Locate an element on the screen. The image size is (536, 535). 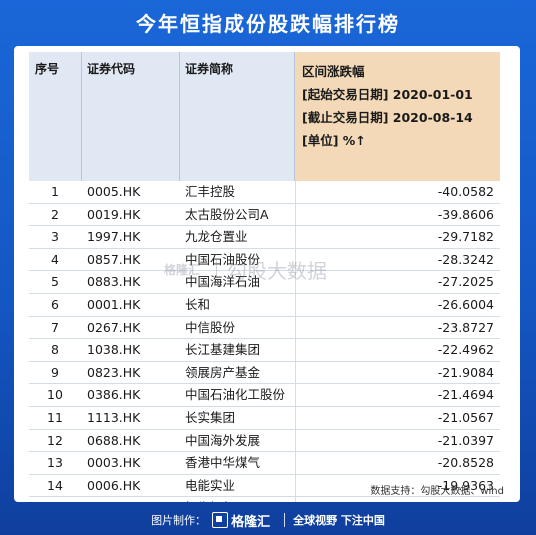
row-value: -21.4694 is located at coordinates (465, 395).